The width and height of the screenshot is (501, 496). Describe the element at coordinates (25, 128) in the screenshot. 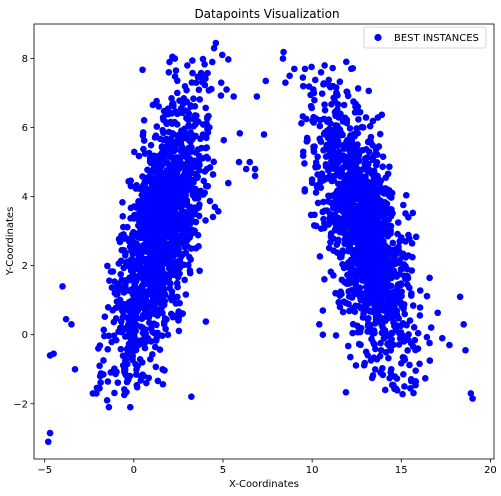

I see `y-tick-label: 6` at that location.